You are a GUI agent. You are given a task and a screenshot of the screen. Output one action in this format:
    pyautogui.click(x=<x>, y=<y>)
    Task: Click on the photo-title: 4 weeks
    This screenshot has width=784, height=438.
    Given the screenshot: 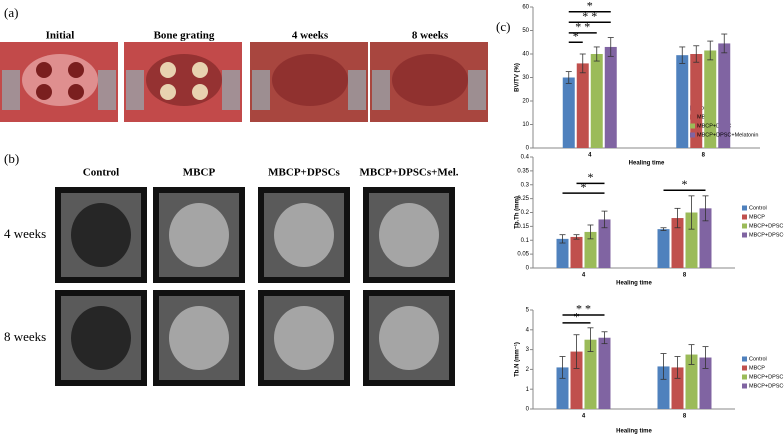 What is the action you would take?
    pyautogui.click(x=310, y=36)
    